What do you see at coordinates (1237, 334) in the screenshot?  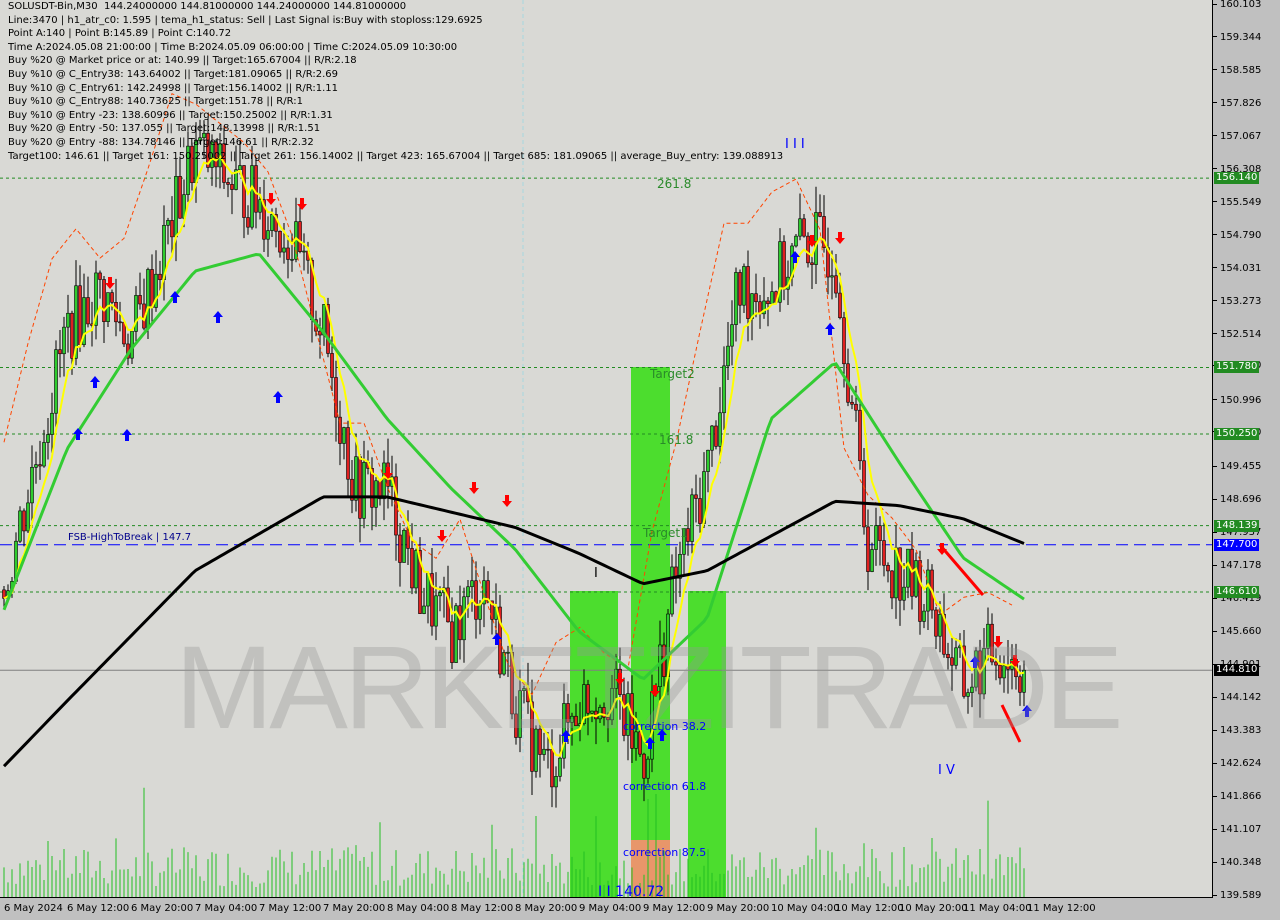 I see `price-tick: 152.514` at bounding box center [1237, 334].